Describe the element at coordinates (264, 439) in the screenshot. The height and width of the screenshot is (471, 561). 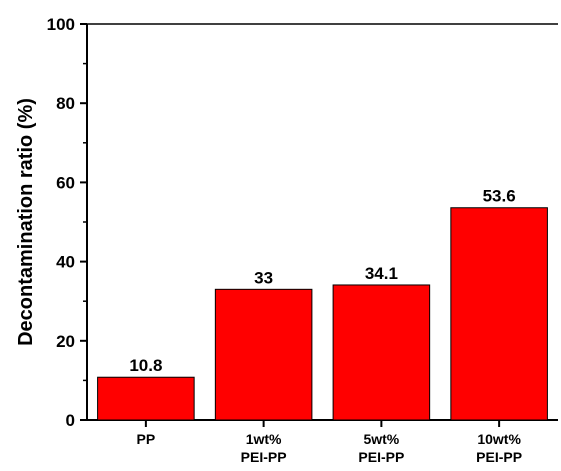
I see `x-tick-label-line: 1wt%` at that location.